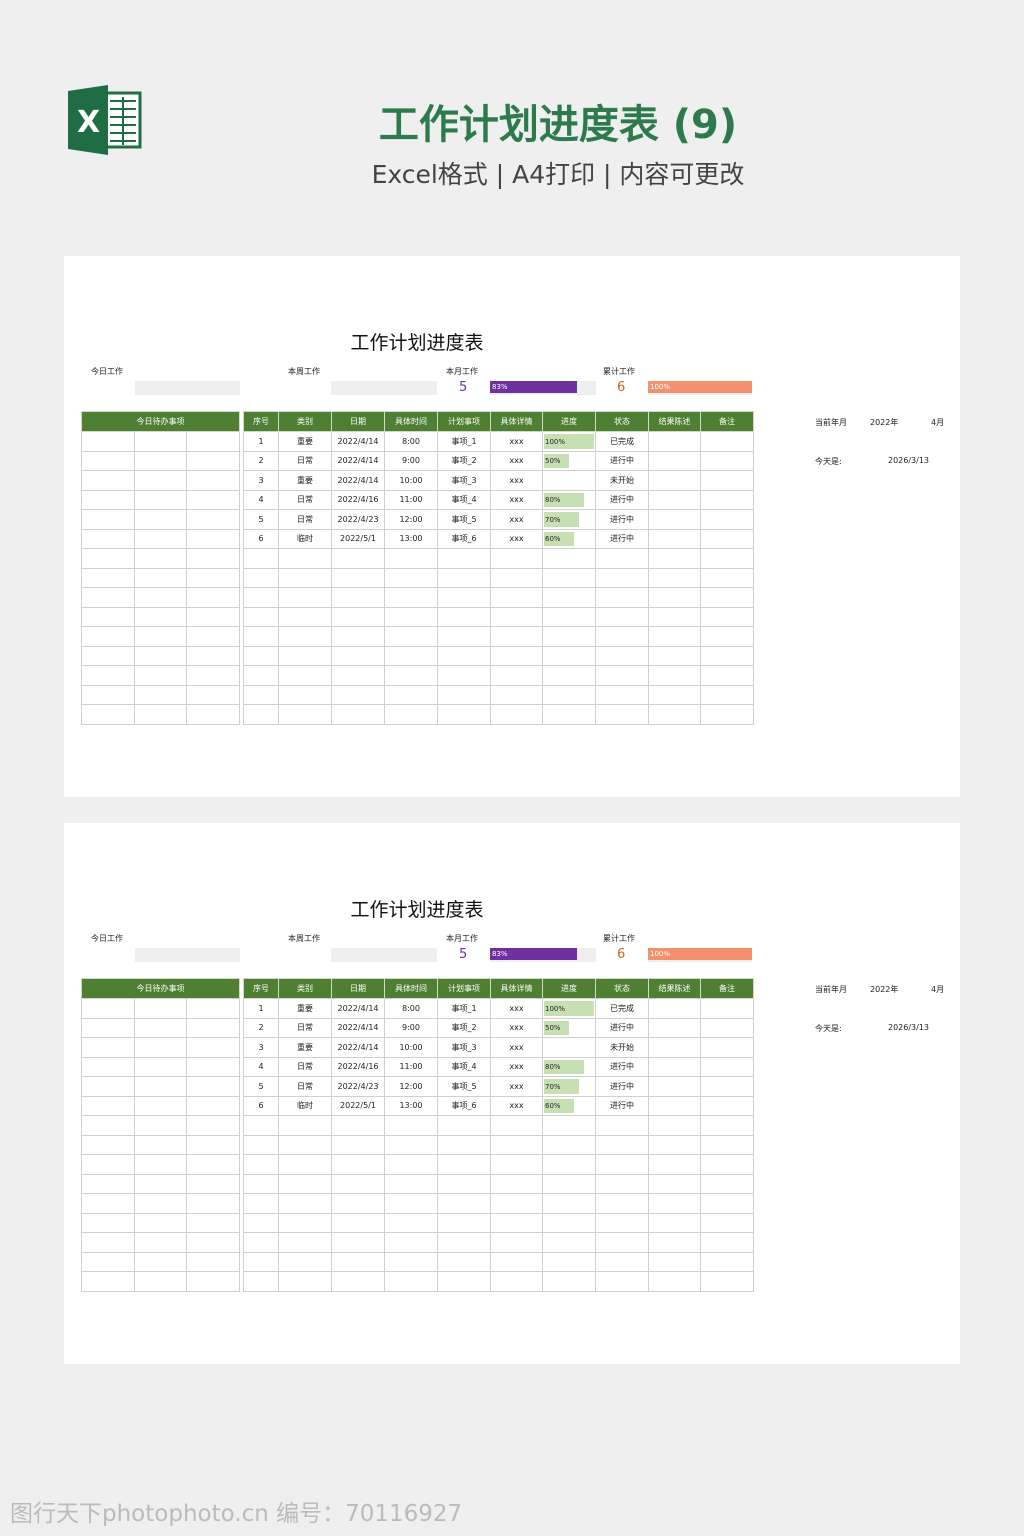 The image size is (1024, 1536). Describe the element at coordinates (411, 1008) in the screenshot. I see `table-cell: 8:00` at that location.